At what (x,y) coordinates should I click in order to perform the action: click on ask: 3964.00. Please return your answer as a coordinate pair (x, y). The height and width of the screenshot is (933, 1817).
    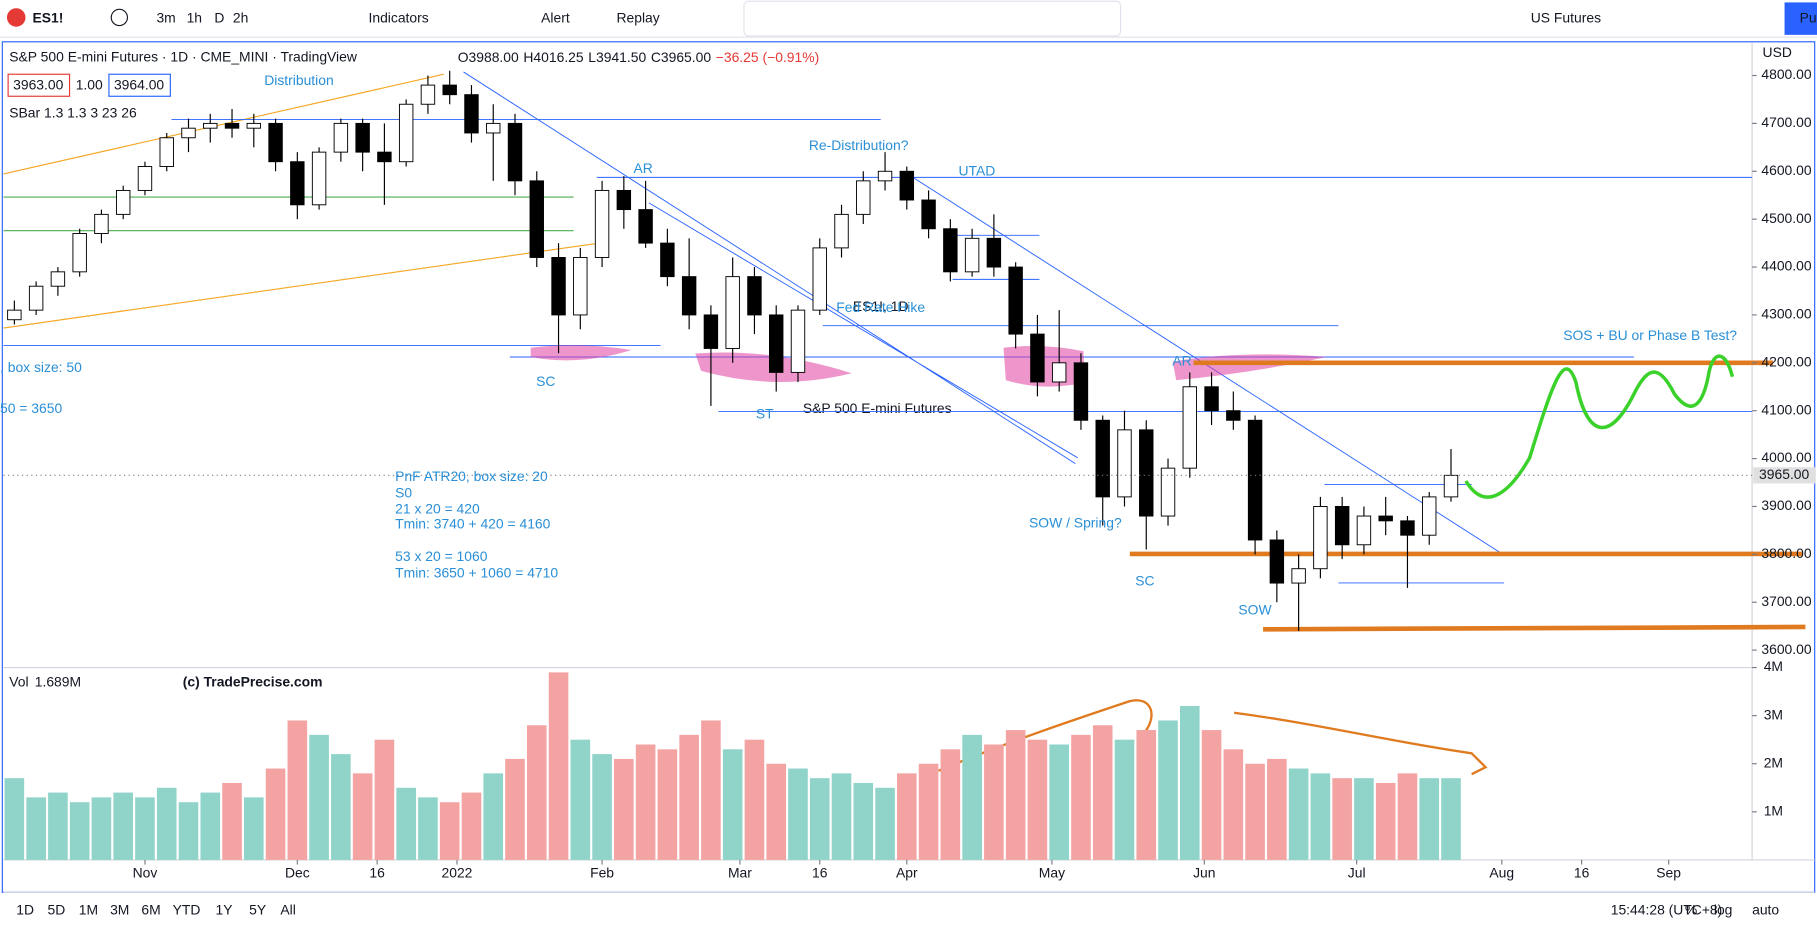
    Looking at the image, I should click on (139, 85).